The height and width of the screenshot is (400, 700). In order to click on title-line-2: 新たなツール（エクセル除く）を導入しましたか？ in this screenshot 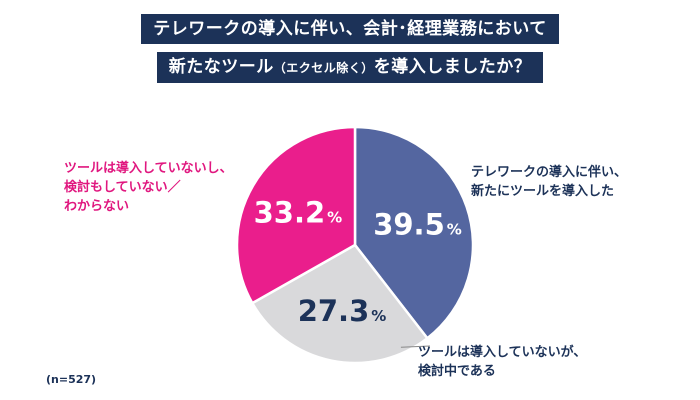, I will do `click(350, 67)`.